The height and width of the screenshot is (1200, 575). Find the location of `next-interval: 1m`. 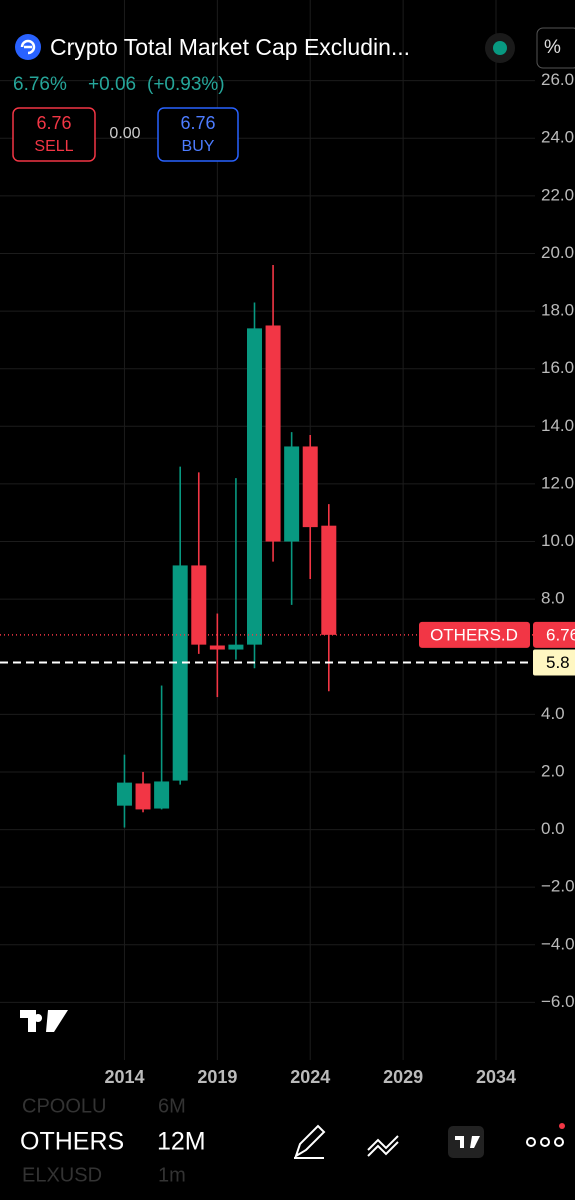

next-interval: 1m is located at coordinates (172, 1175).